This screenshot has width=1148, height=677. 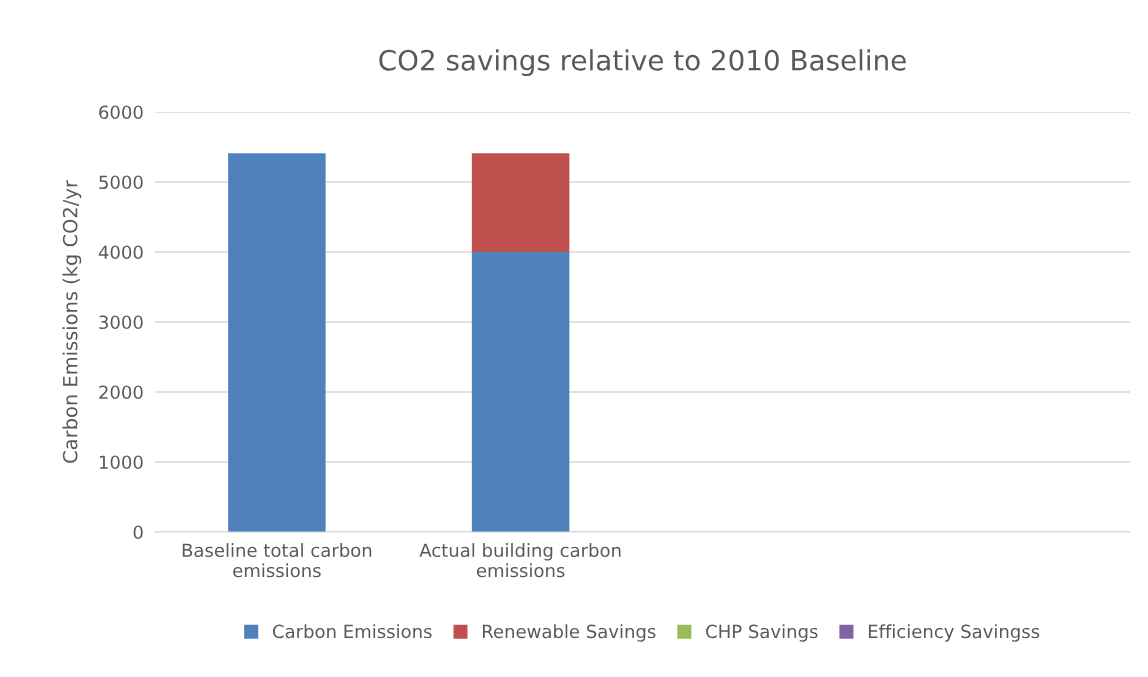 I want to click on legend-label: CHP Savings, so click(x=762, y=633).